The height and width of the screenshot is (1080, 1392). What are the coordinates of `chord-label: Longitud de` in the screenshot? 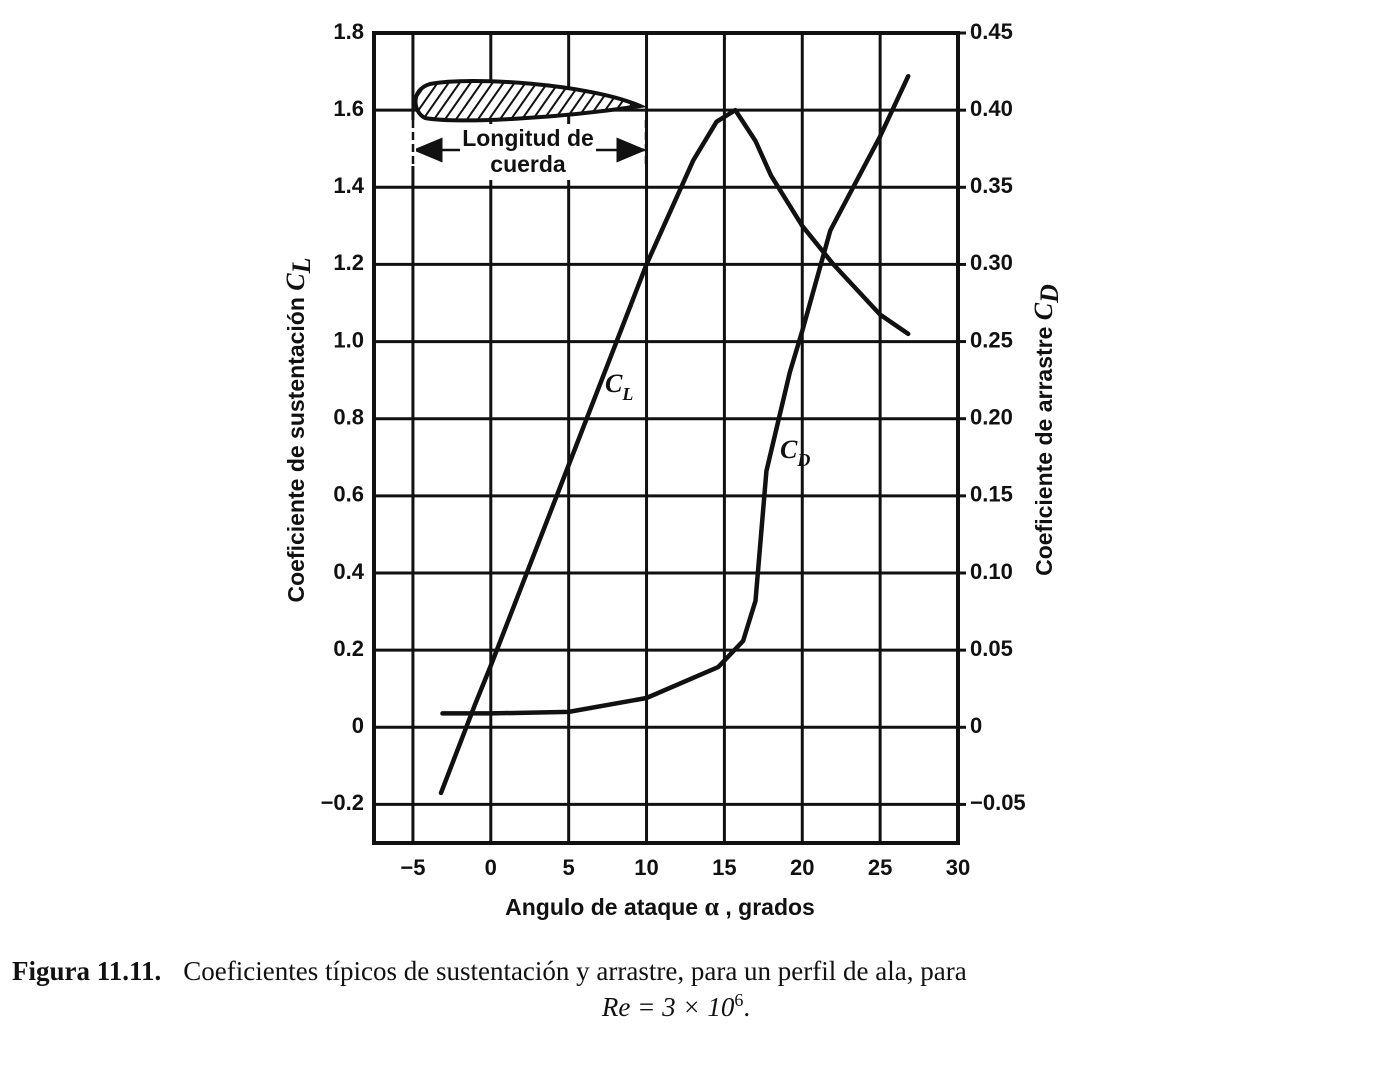 It's located at (528, 138).